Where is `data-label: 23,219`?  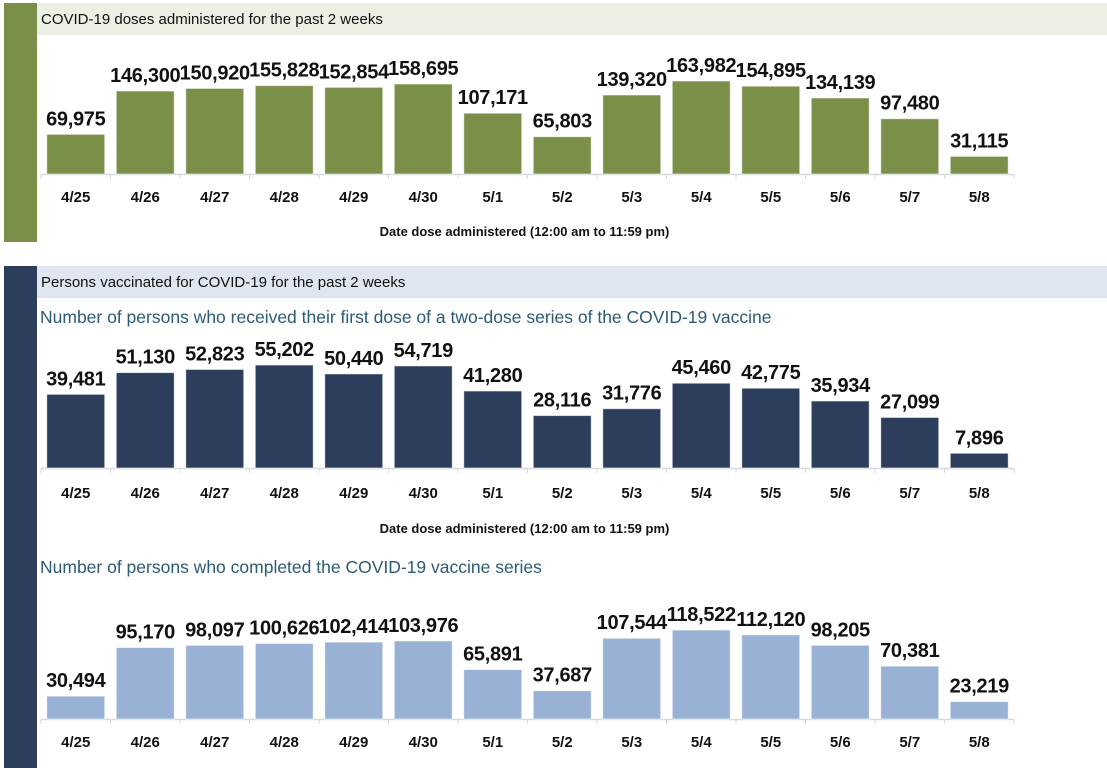 data-label: 23,219 is located at coordinates (980, 687).